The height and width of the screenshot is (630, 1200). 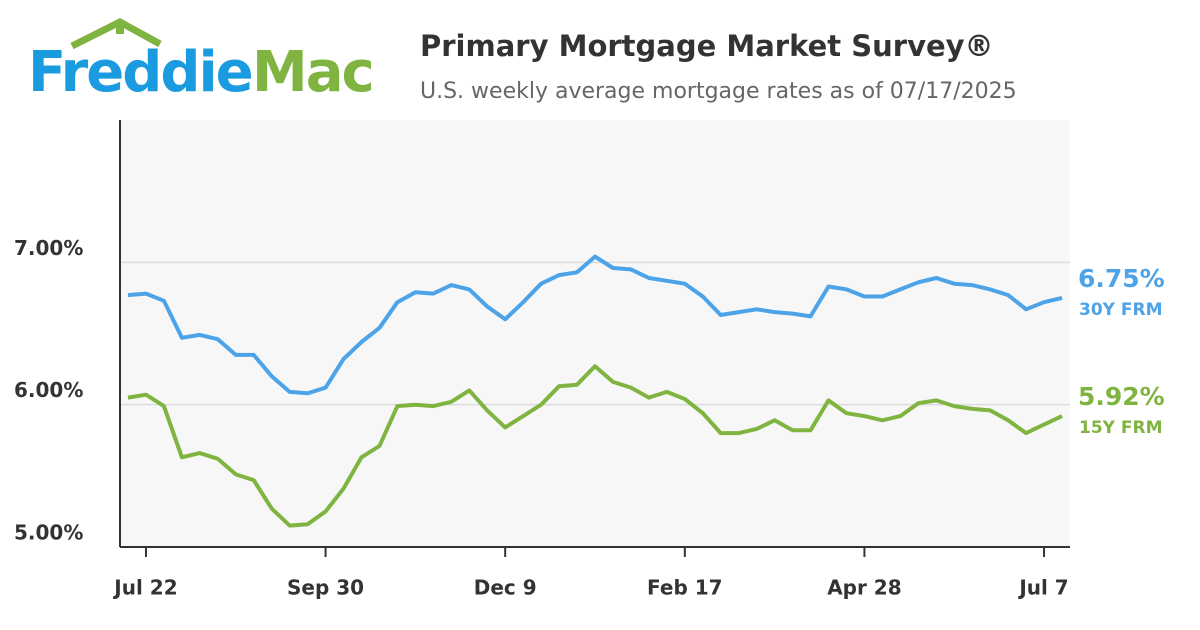 What do you see at coordinates (685, 588) in the screenshot?
I see `x-tick-label: Feb 17` at bounding box center [685, 588].